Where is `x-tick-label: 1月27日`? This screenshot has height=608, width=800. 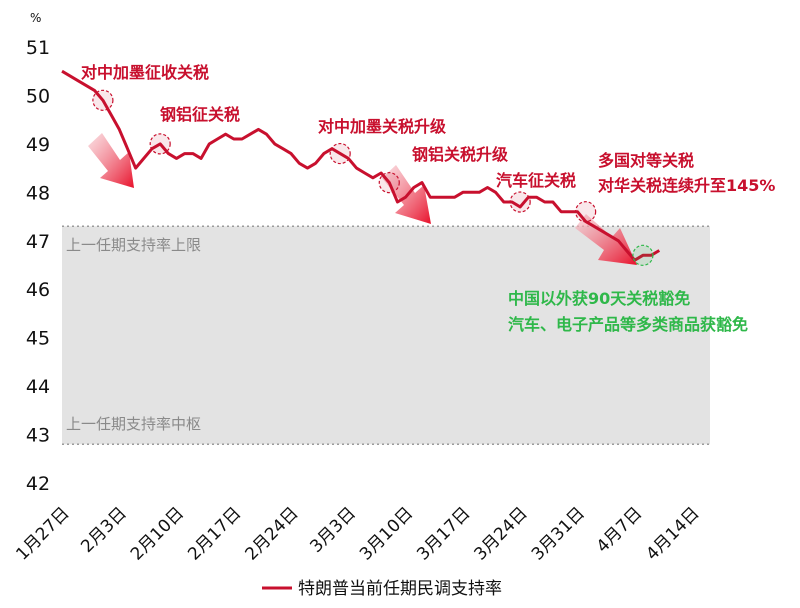
x-tick-label: 1月27日 is located at coordinates (42, 533).